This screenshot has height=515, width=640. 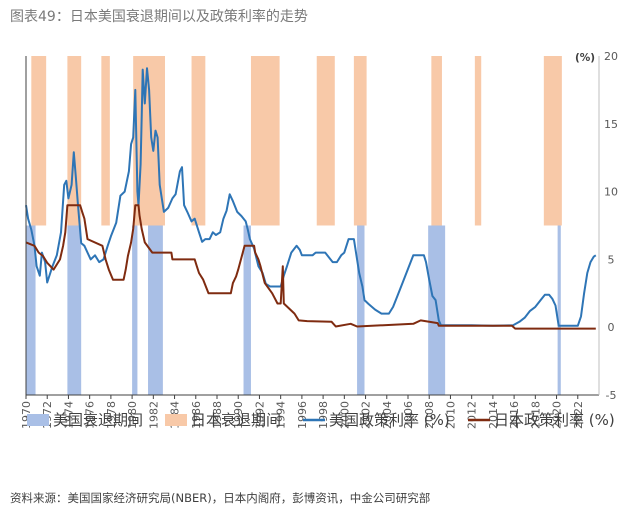 I want to click on x-tick-label: 1998, so click(x=323, y=415).